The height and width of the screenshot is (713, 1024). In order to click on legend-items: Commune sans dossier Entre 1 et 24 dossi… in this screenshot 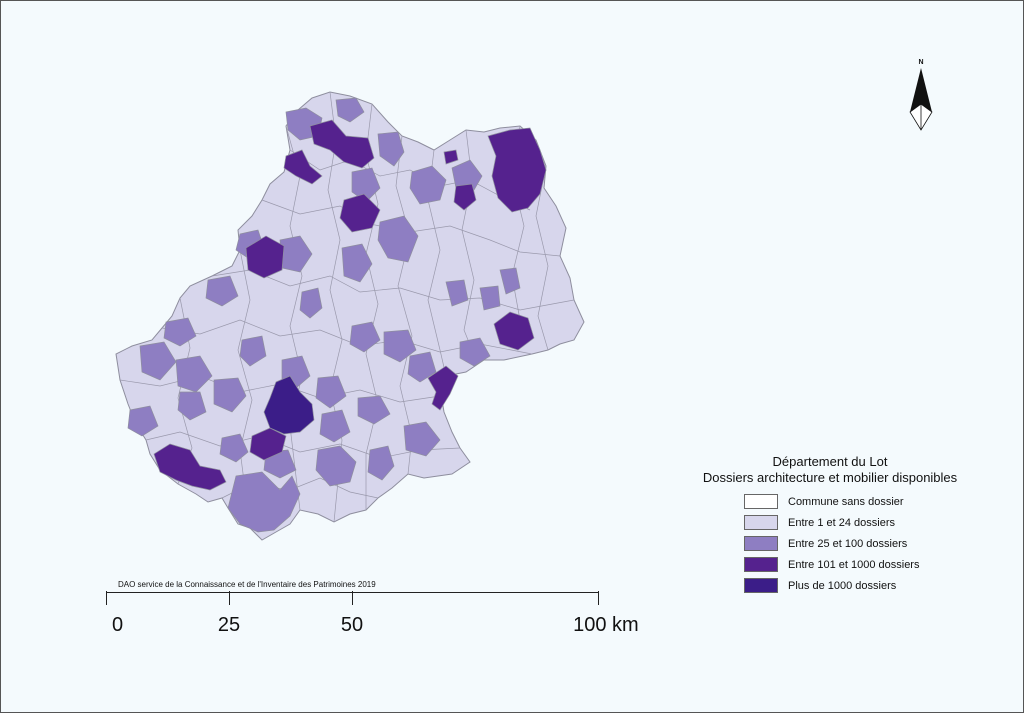, I will do `click(864, 543)`.